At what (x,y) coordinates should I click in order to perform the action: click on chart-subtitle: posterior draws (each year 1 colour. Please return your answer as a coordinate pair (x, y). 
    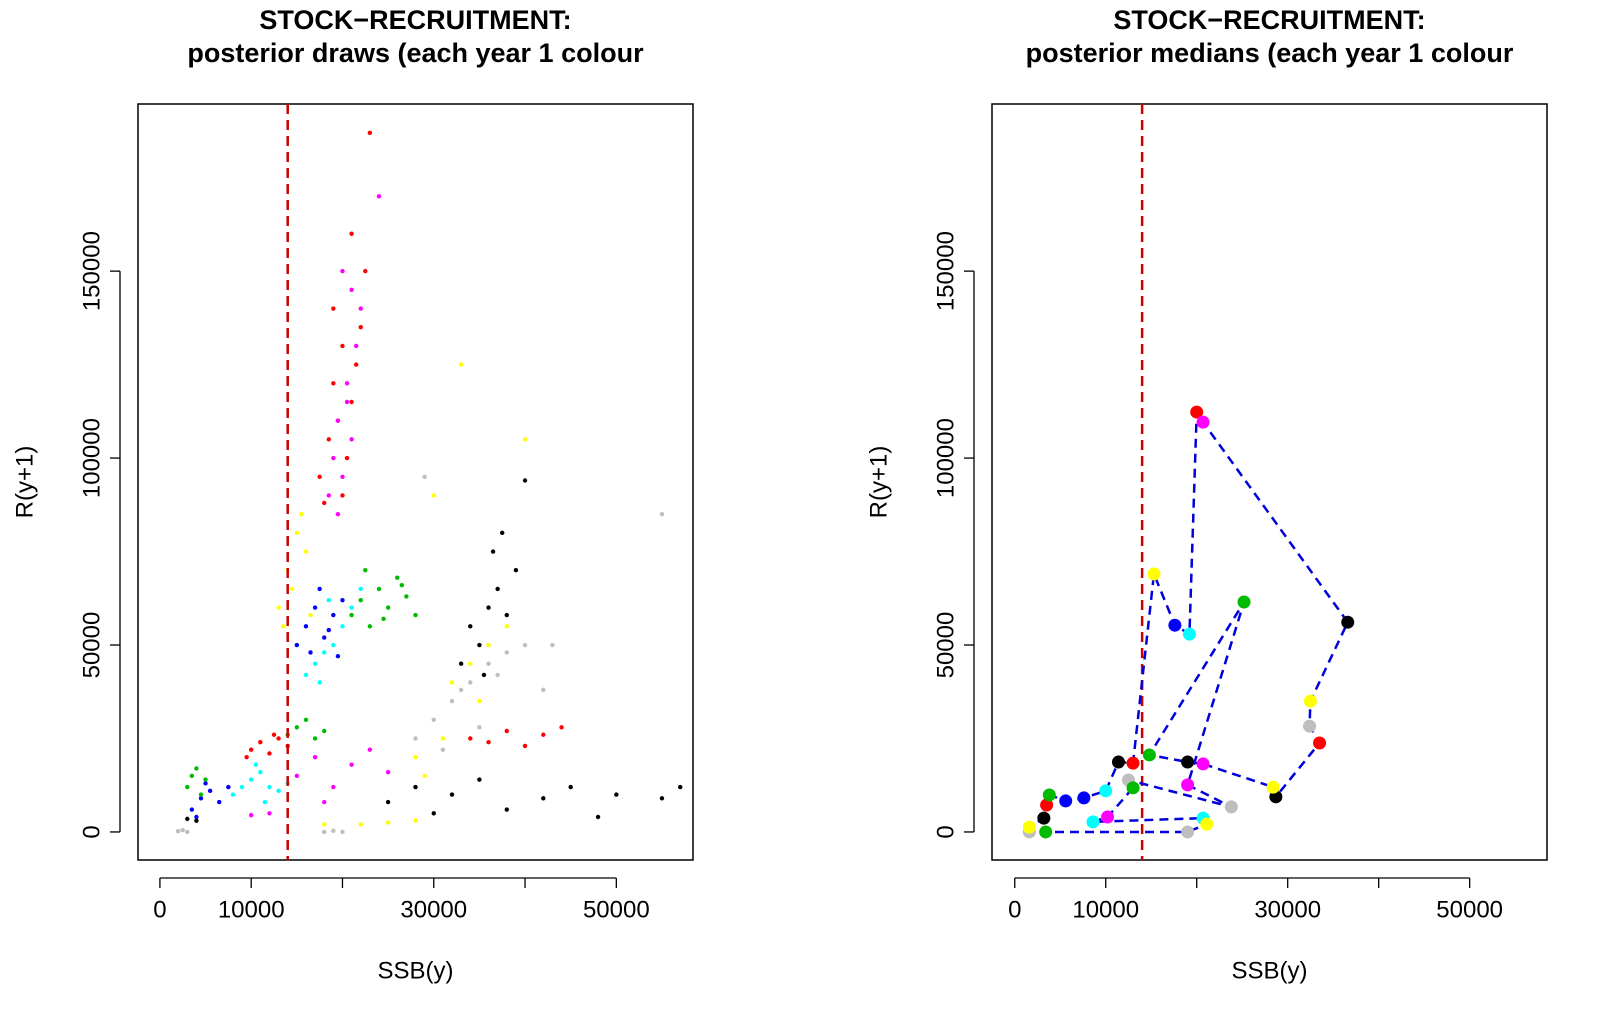
    Looking at the image, I should click on (415, 53).